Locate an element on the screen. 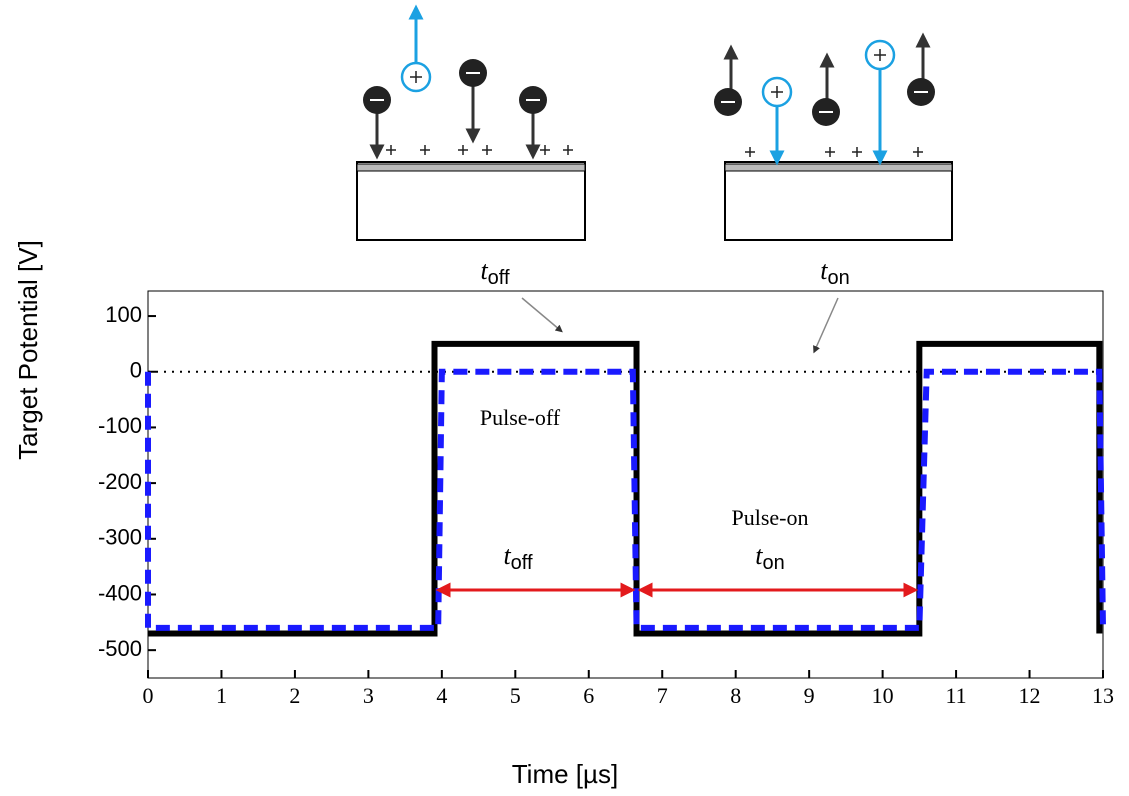  x-tick-label: 5 is located at coordinates (515, 695).